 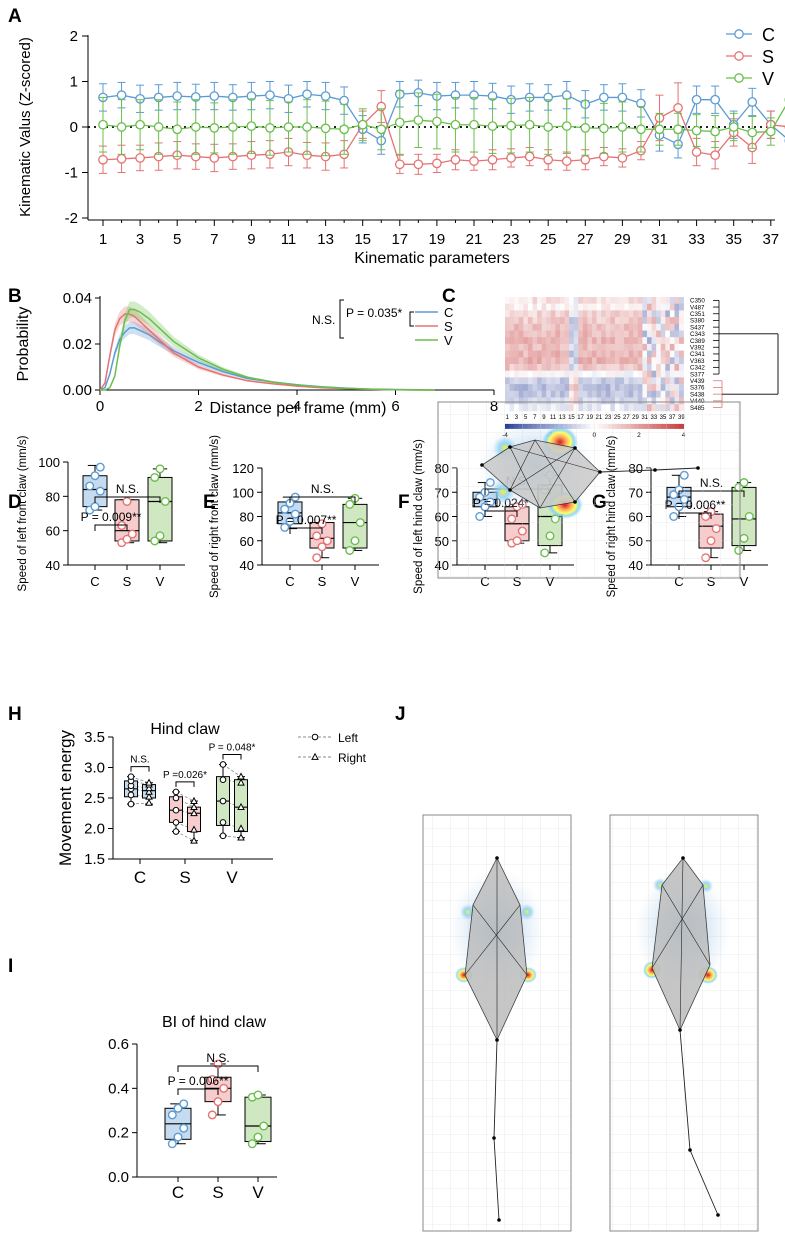 What do you see at coordinates (289, 239) in the screenshot?
I see `x-tick-label: 11` at bounding box center [289, 239].